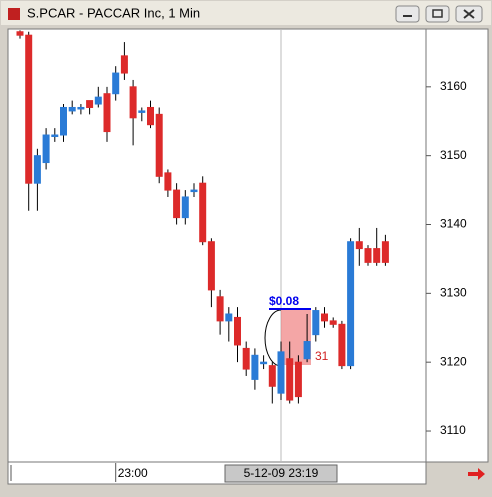 The width and height of the screenshot is (492, 497). Describe the element at coordinates (457, 245) in the screenshot. I see `price-axis` at that location.